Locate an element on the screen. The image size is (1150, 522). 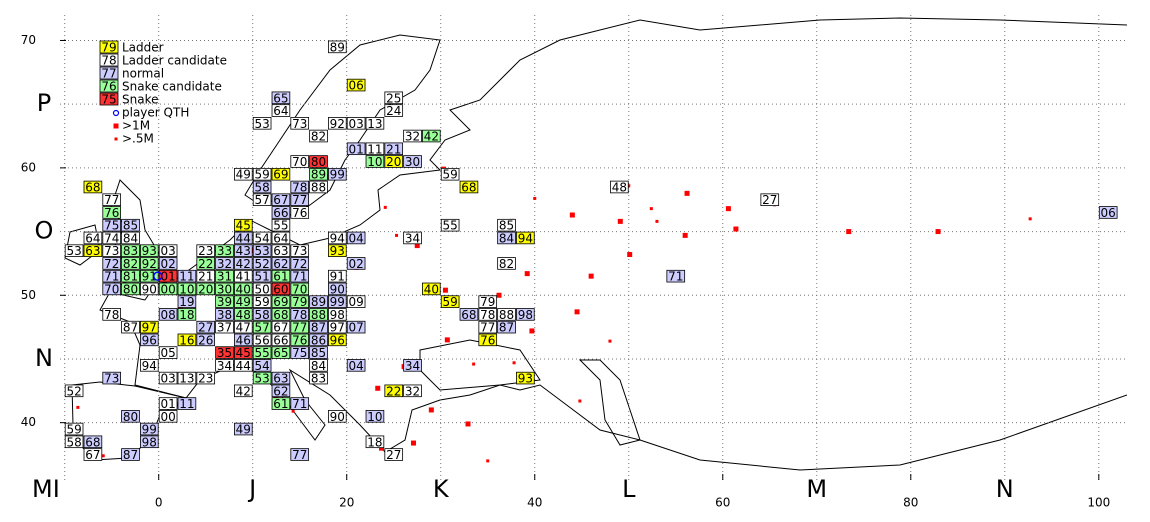
square-label: 01 is located at coordinates (167, 277).